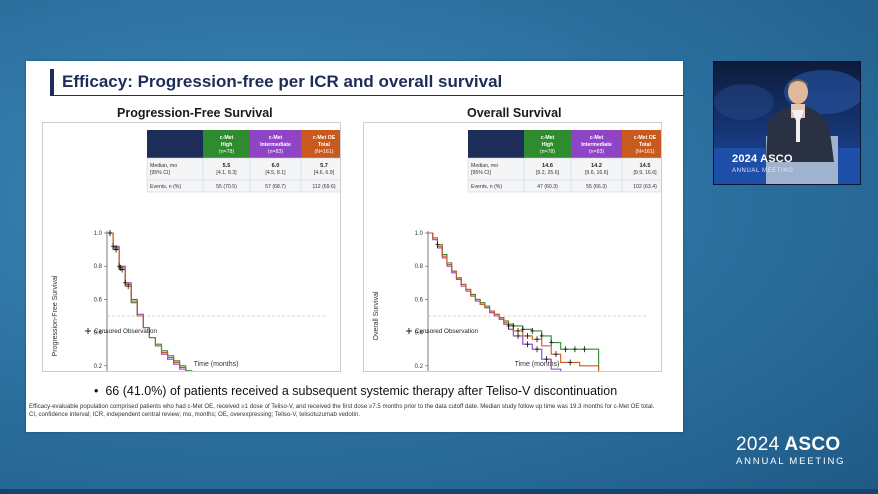  Describe the element at coordinates (216, 364) in the screenshot. I see `pfs-x-axis-label: Time (months)` at that location.